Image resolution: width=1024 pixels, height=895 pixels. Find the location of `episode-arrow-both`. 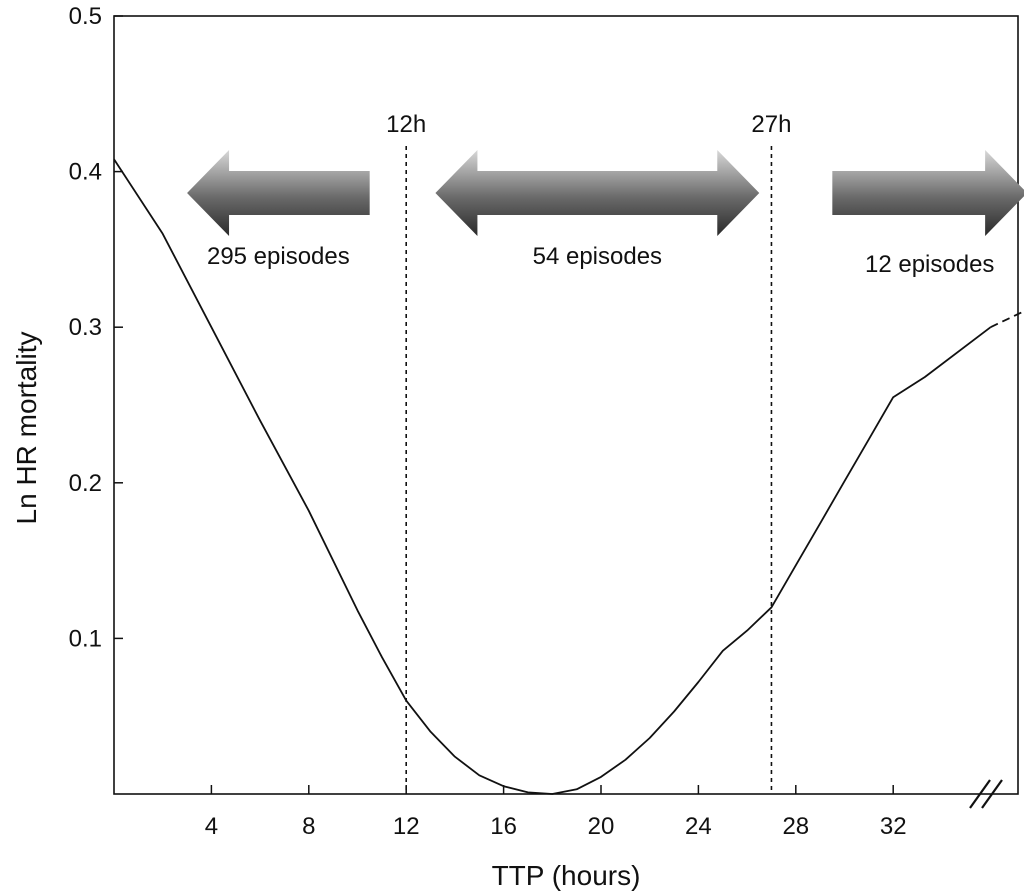

episode-arrow-both is located at coordinates (597, 193).